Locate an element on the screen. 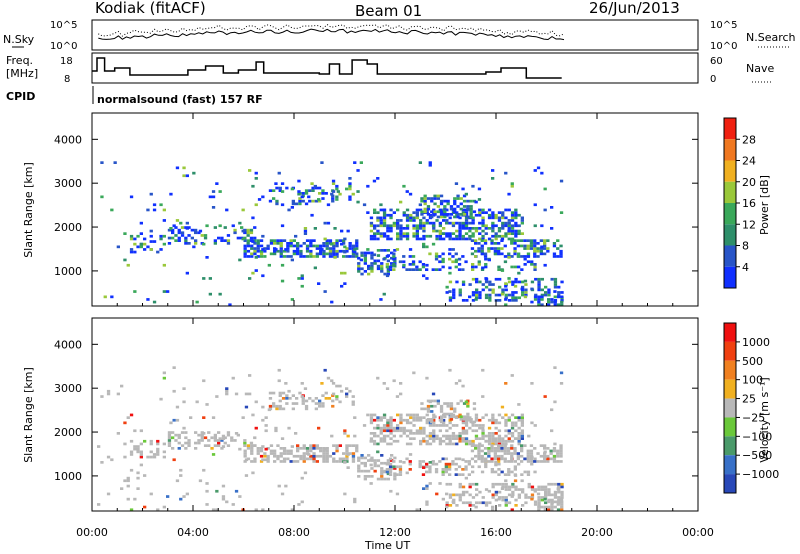  site-title: Kodiak (fitACF) is located at coordinates (150, 8).